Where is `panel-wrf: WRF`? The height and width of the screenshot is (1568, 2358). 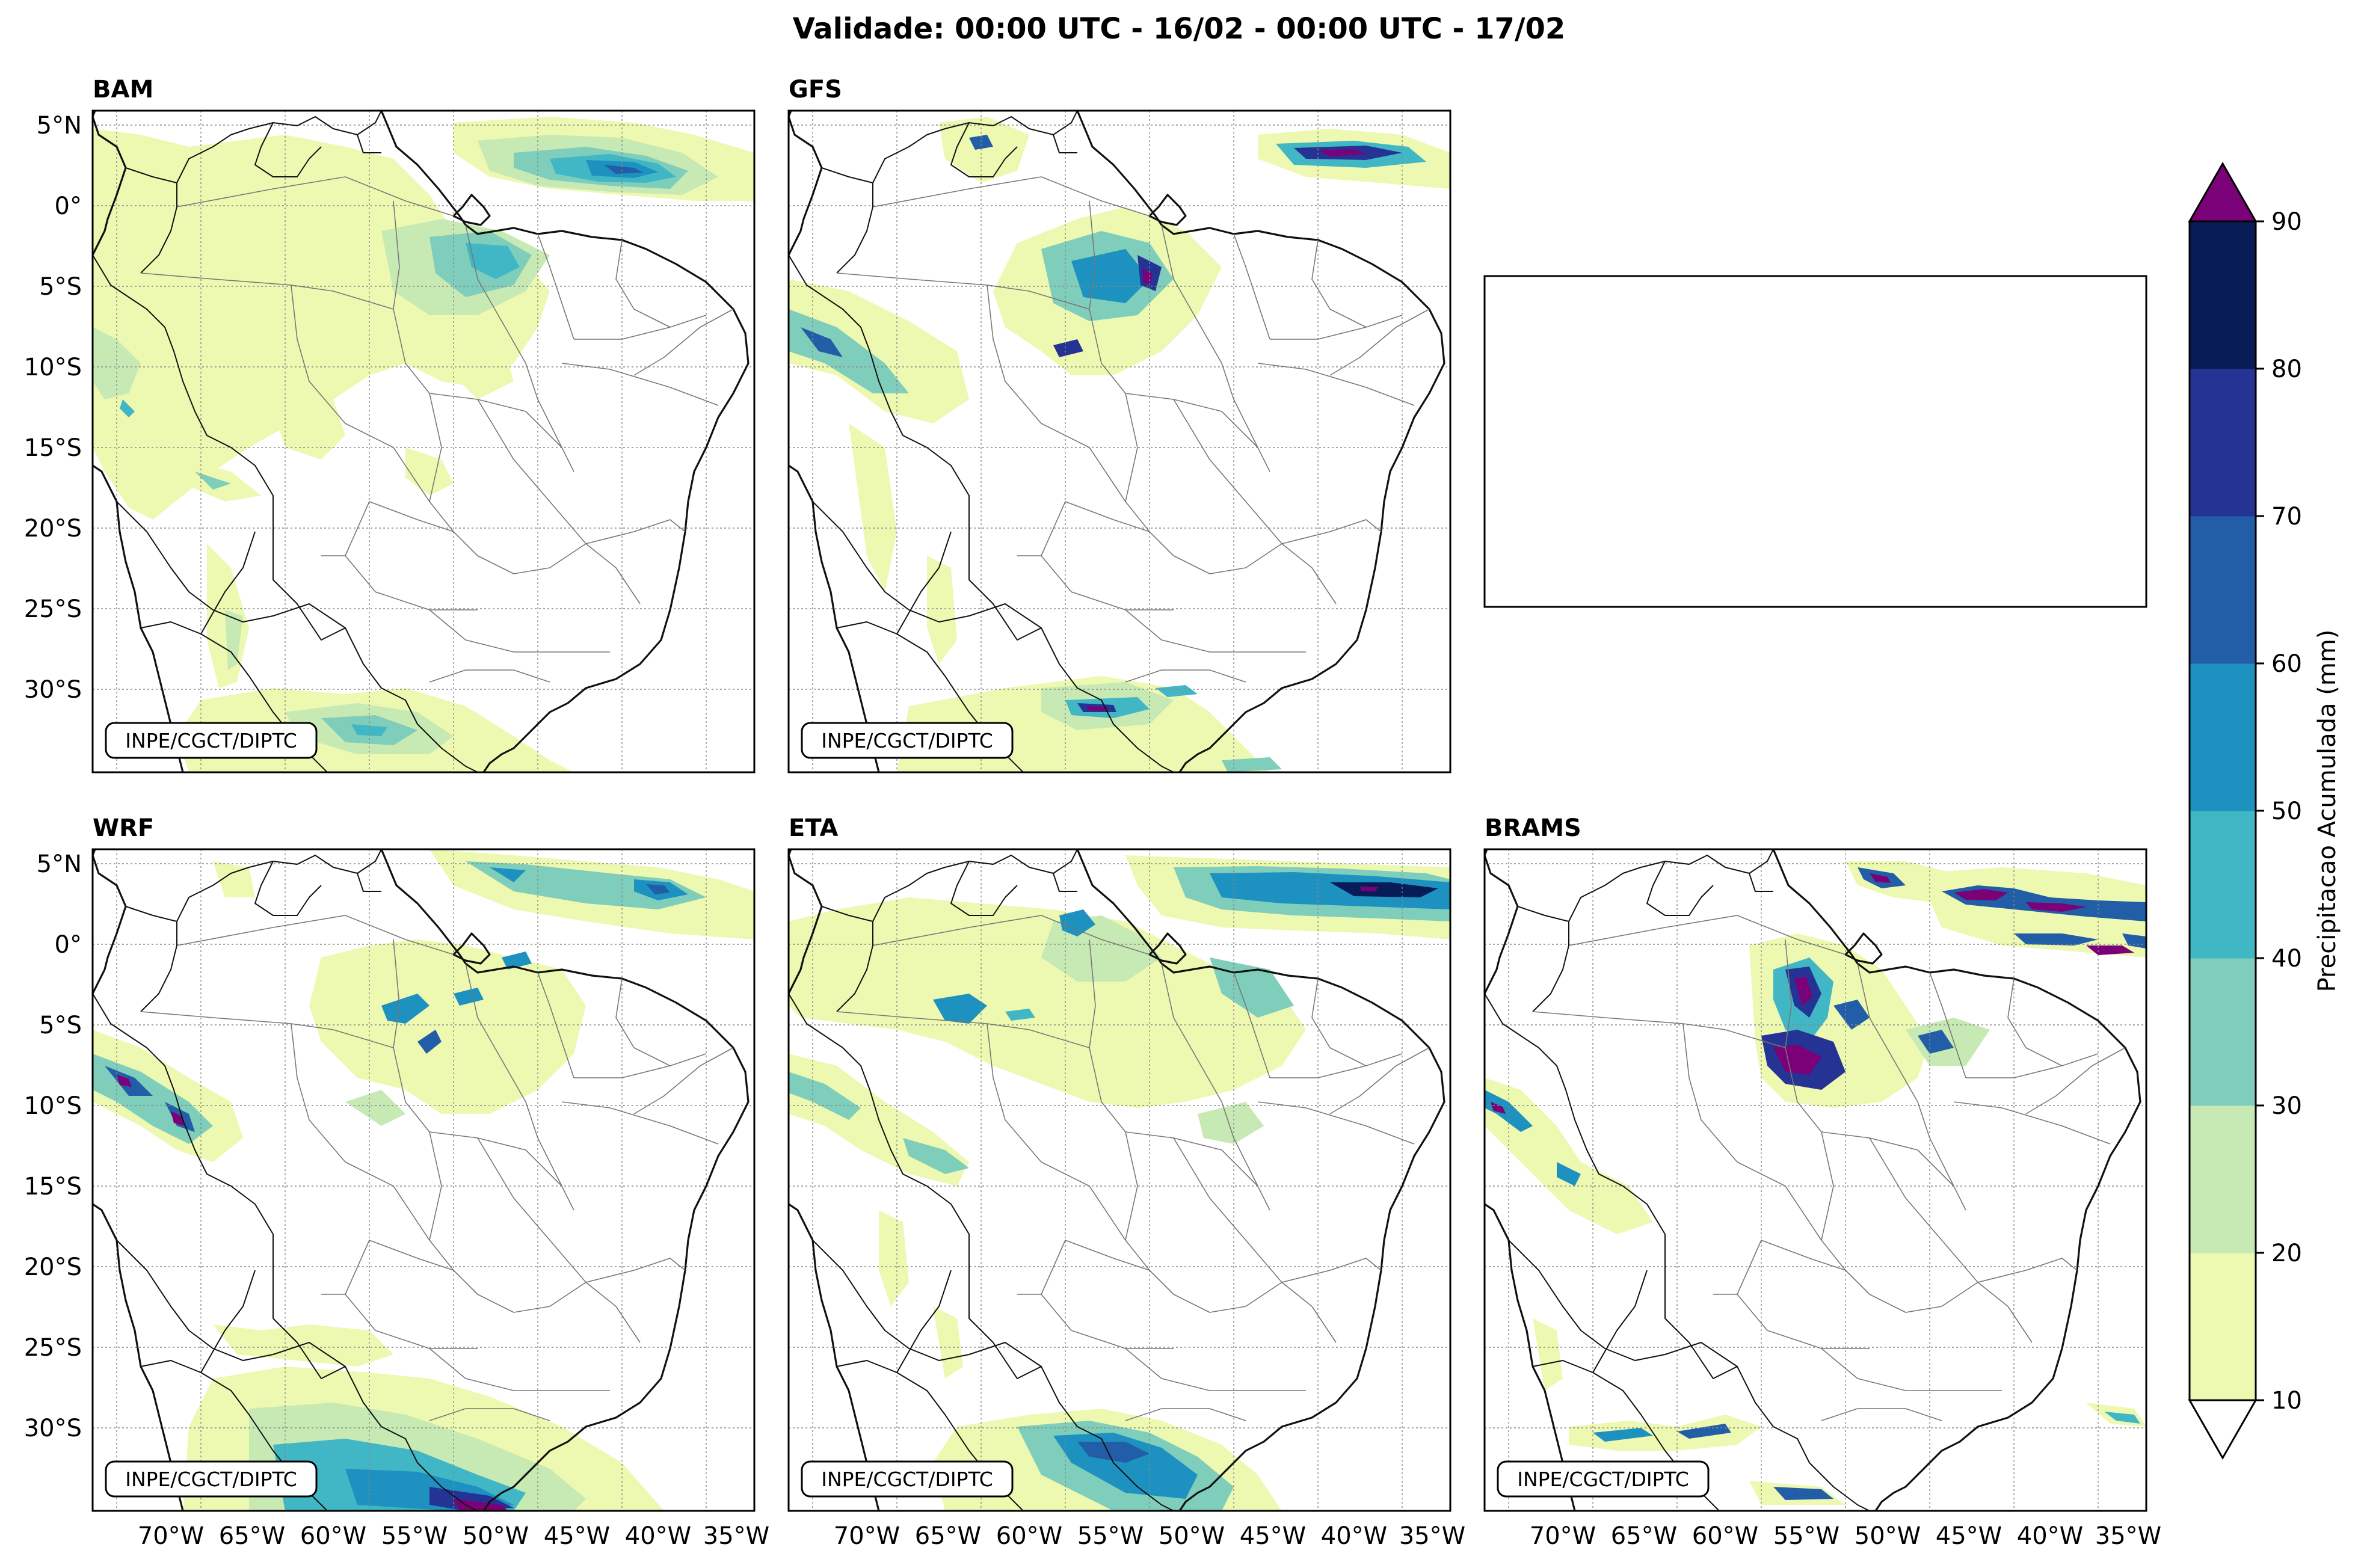
panel-wrf: WRF is located at coordinates (397, 1182).